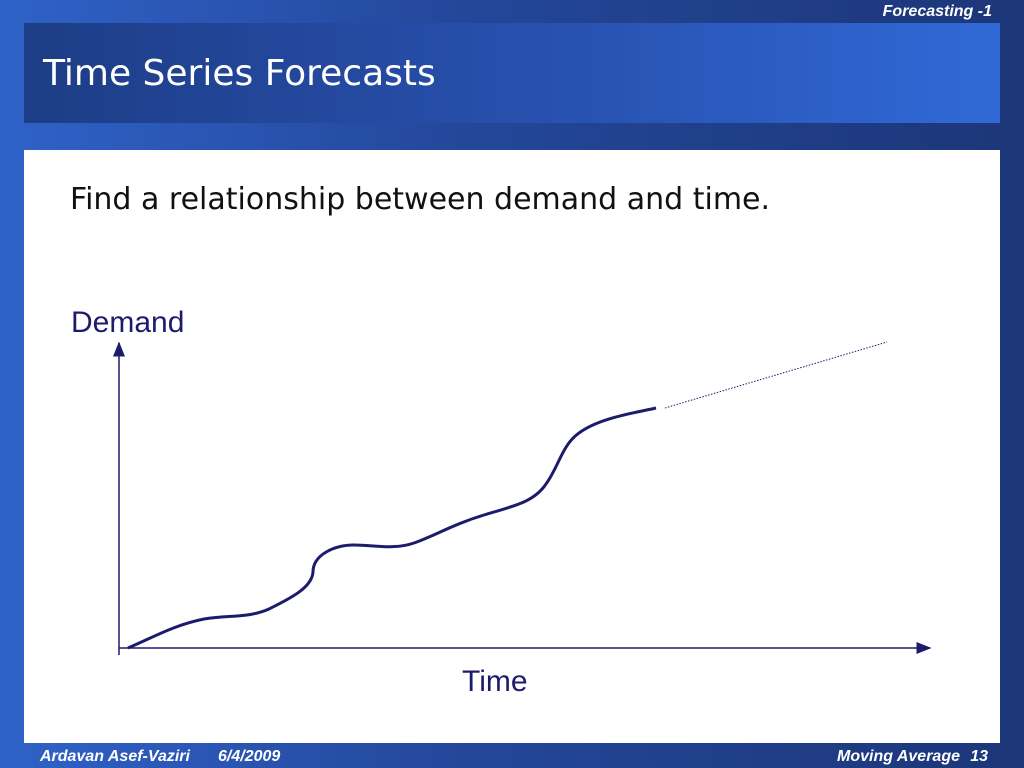  I want to click on slide-title: Time Series Forecasts, so click(239, 73).